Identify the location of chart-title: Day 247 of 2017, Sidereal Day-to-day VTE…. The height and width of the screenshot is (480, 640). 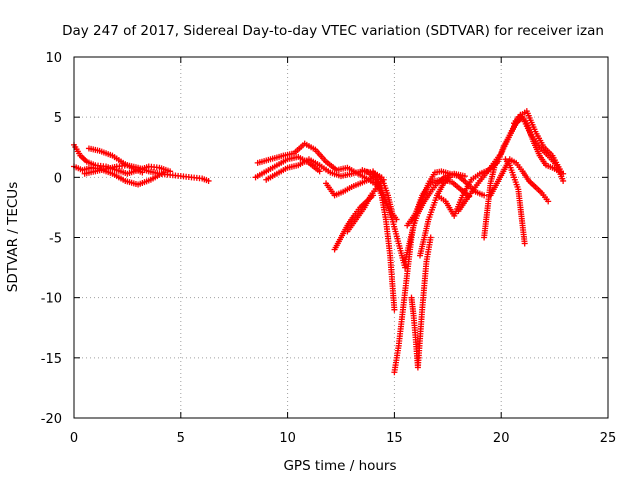
(333, 31).